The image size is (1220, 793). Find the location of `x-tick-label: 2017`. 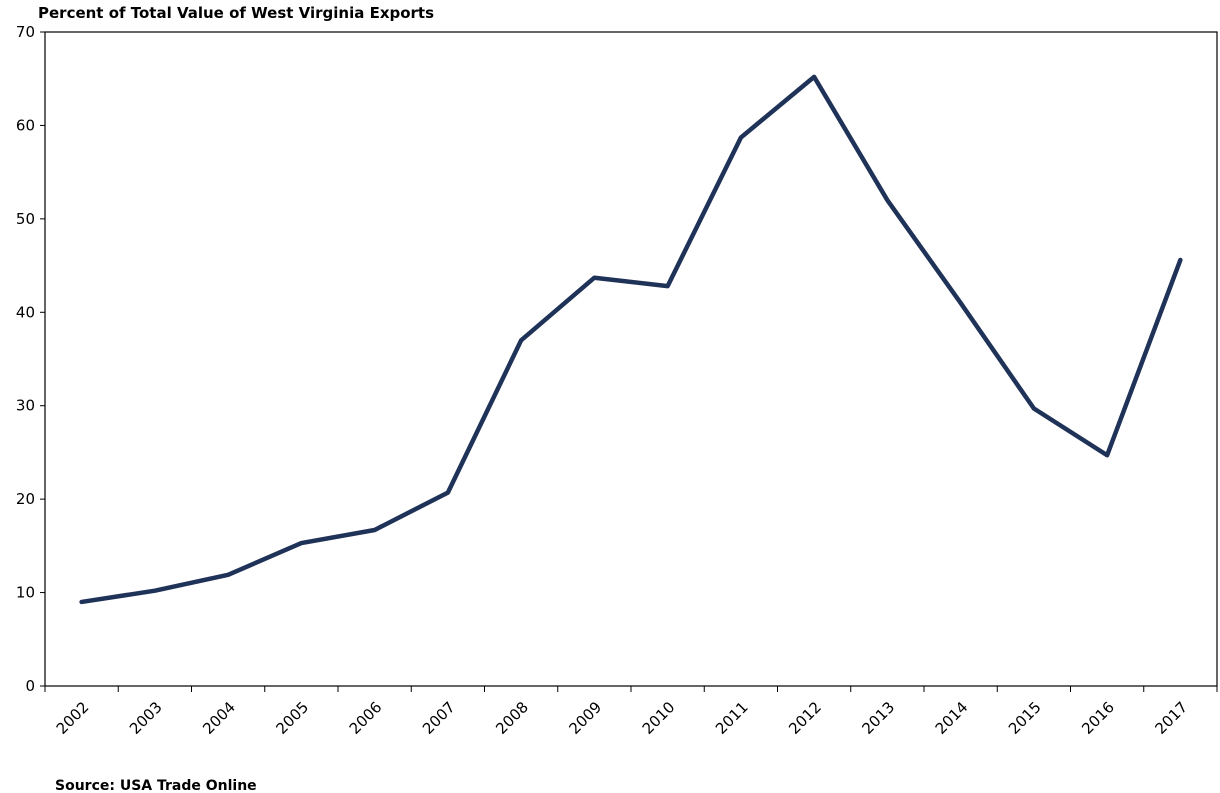

x-tick-label: 2017 is located at coordinates (1171, 718).